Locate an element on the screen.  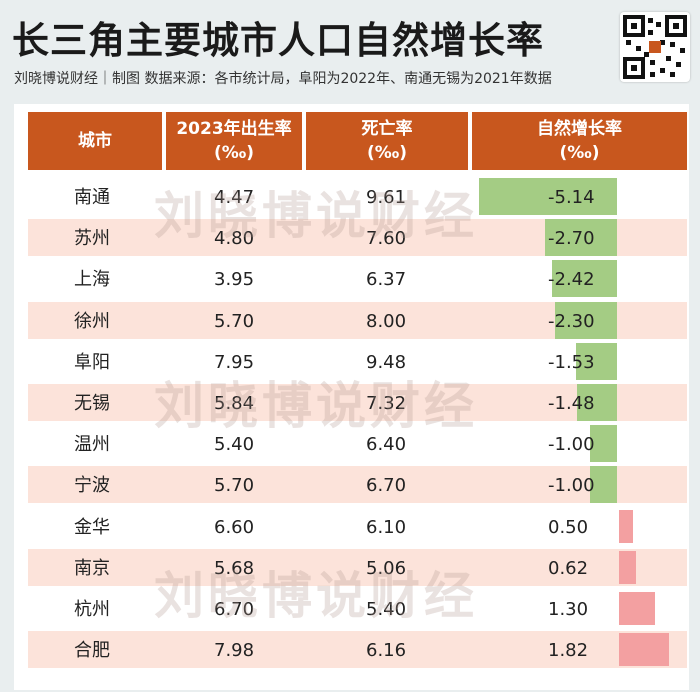
table-row: 阜阳 7.95 9.48 -1.53 is located at coordinates (357, 361).